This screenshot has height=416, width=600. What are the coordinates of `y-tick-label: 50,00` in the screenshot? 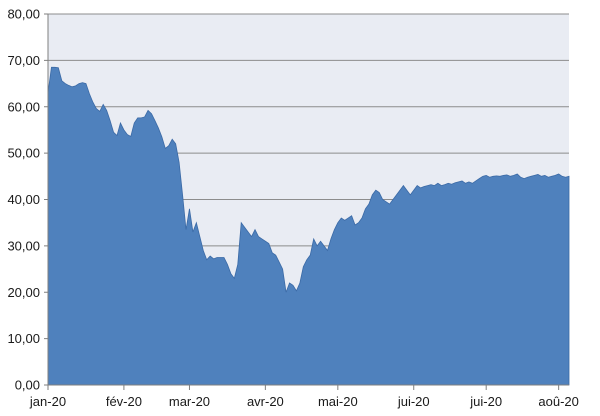 It's located at (23, 153).